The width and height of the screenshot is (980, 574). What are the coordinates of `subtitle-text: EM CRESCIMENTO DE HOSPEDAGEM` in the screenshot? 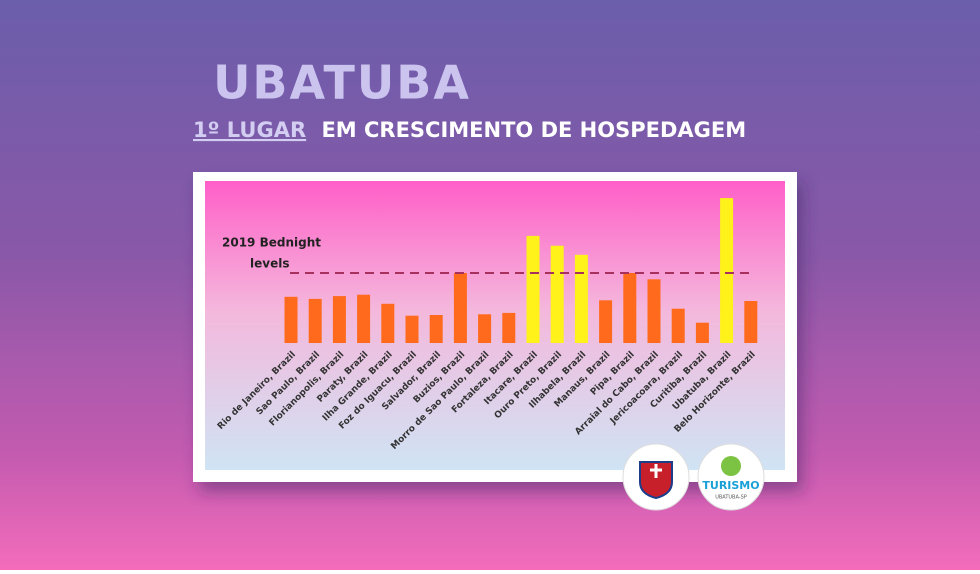 It's located at (533, 130).